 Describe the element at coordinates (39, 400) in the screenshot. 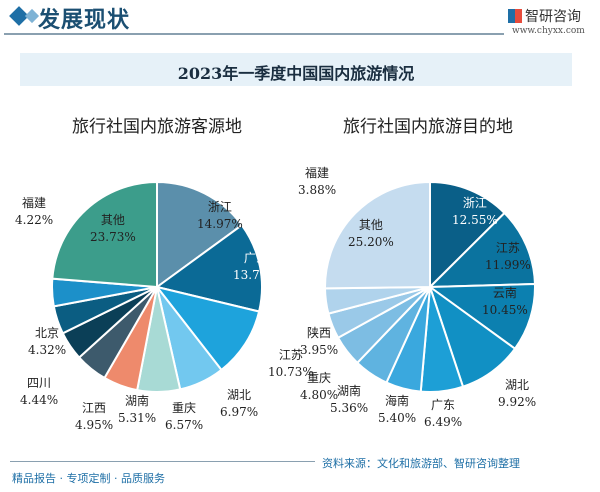

I see `slice-value: 4.44%` at that location.